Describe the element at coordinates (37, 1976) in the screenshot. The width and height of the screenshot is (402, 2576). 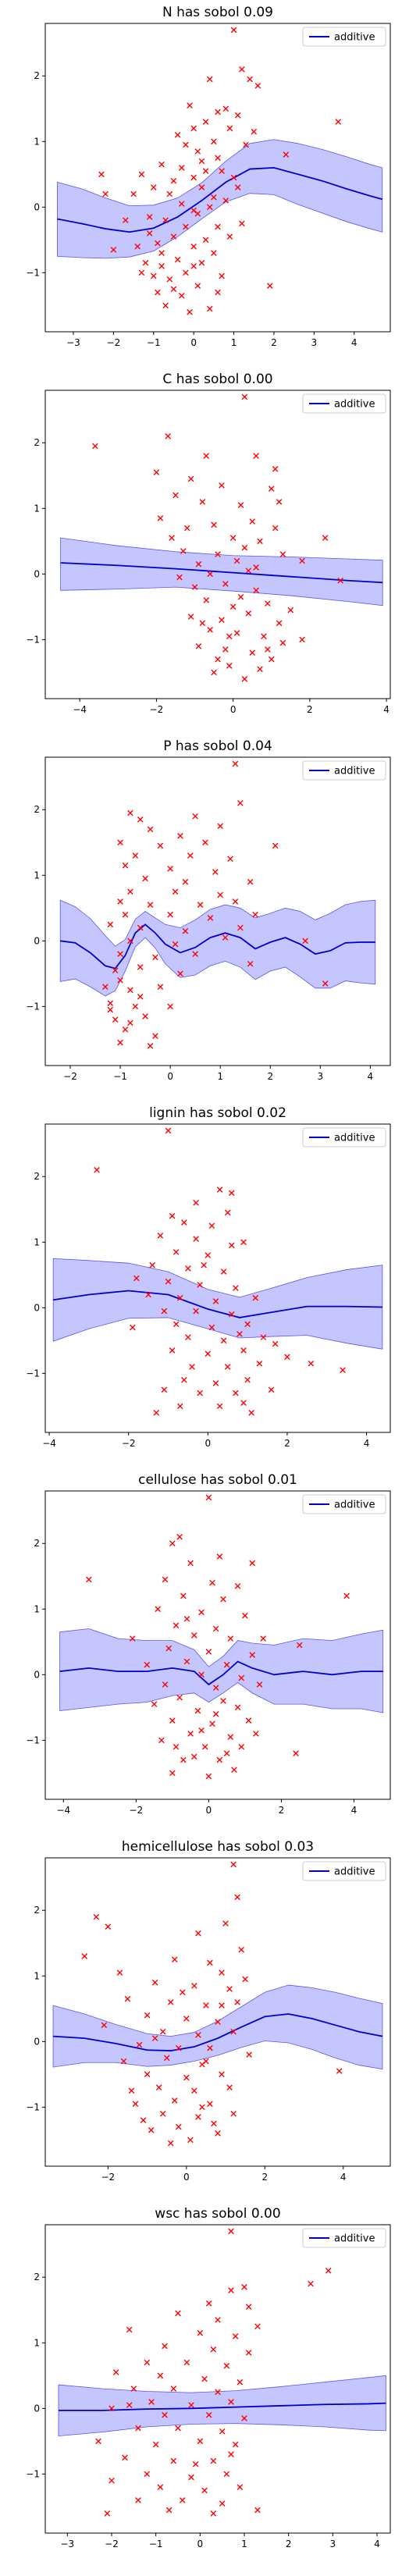
I see `y-tick-label: 1` at that location.